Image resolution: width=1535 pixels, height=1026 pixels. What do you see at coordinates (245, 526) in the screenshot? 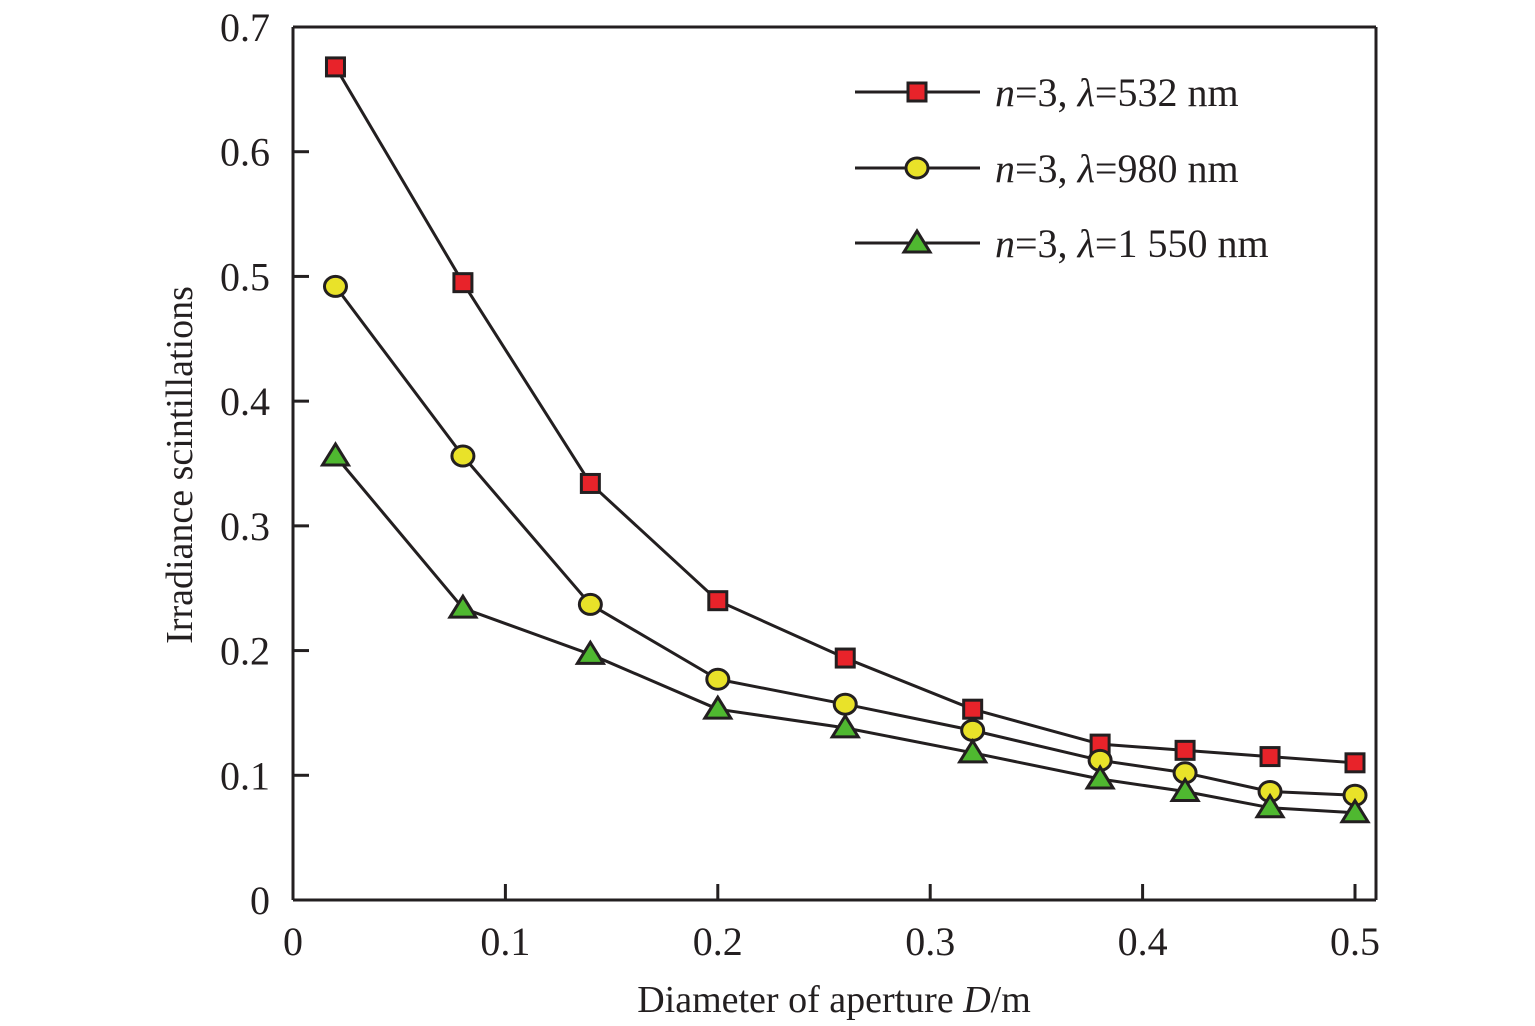
I see `y-tick-label: 0.3` at bounding box center [245, 526].